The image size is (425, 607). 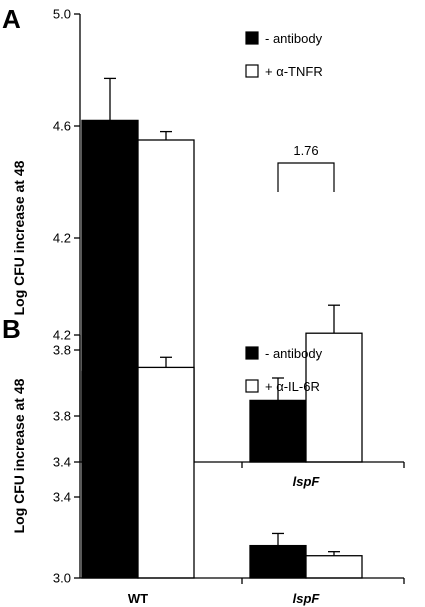 I want to click on y-tick-label: 3.0, so click(x=62, y=578).